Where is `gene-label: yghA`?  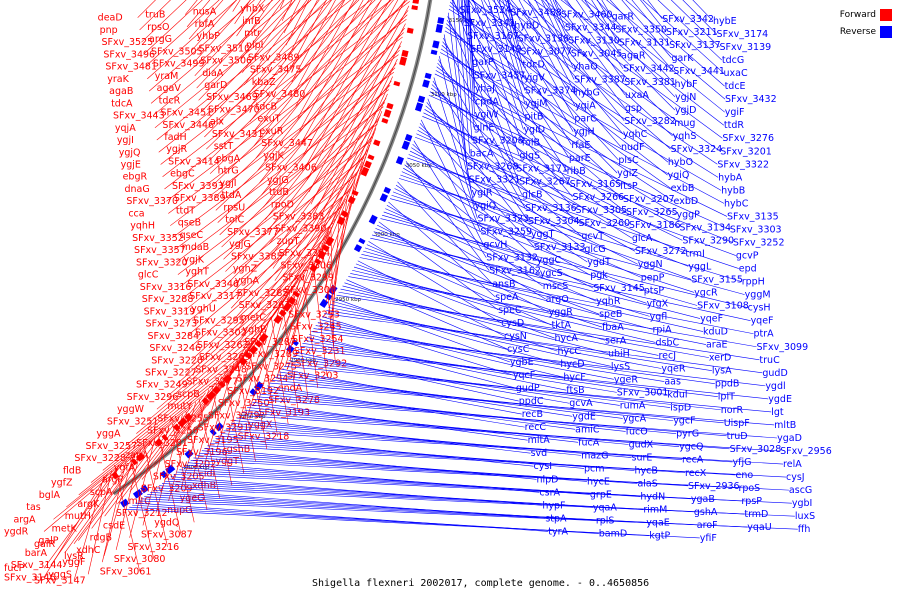
gene-label: yghA is located at coordinates (247, 281).